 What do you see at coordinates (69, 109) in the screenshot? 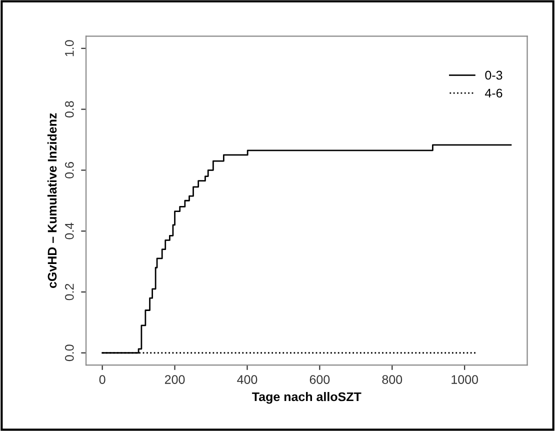
I see `y-tick-label: 0.8` at bounding box center [69, 109].